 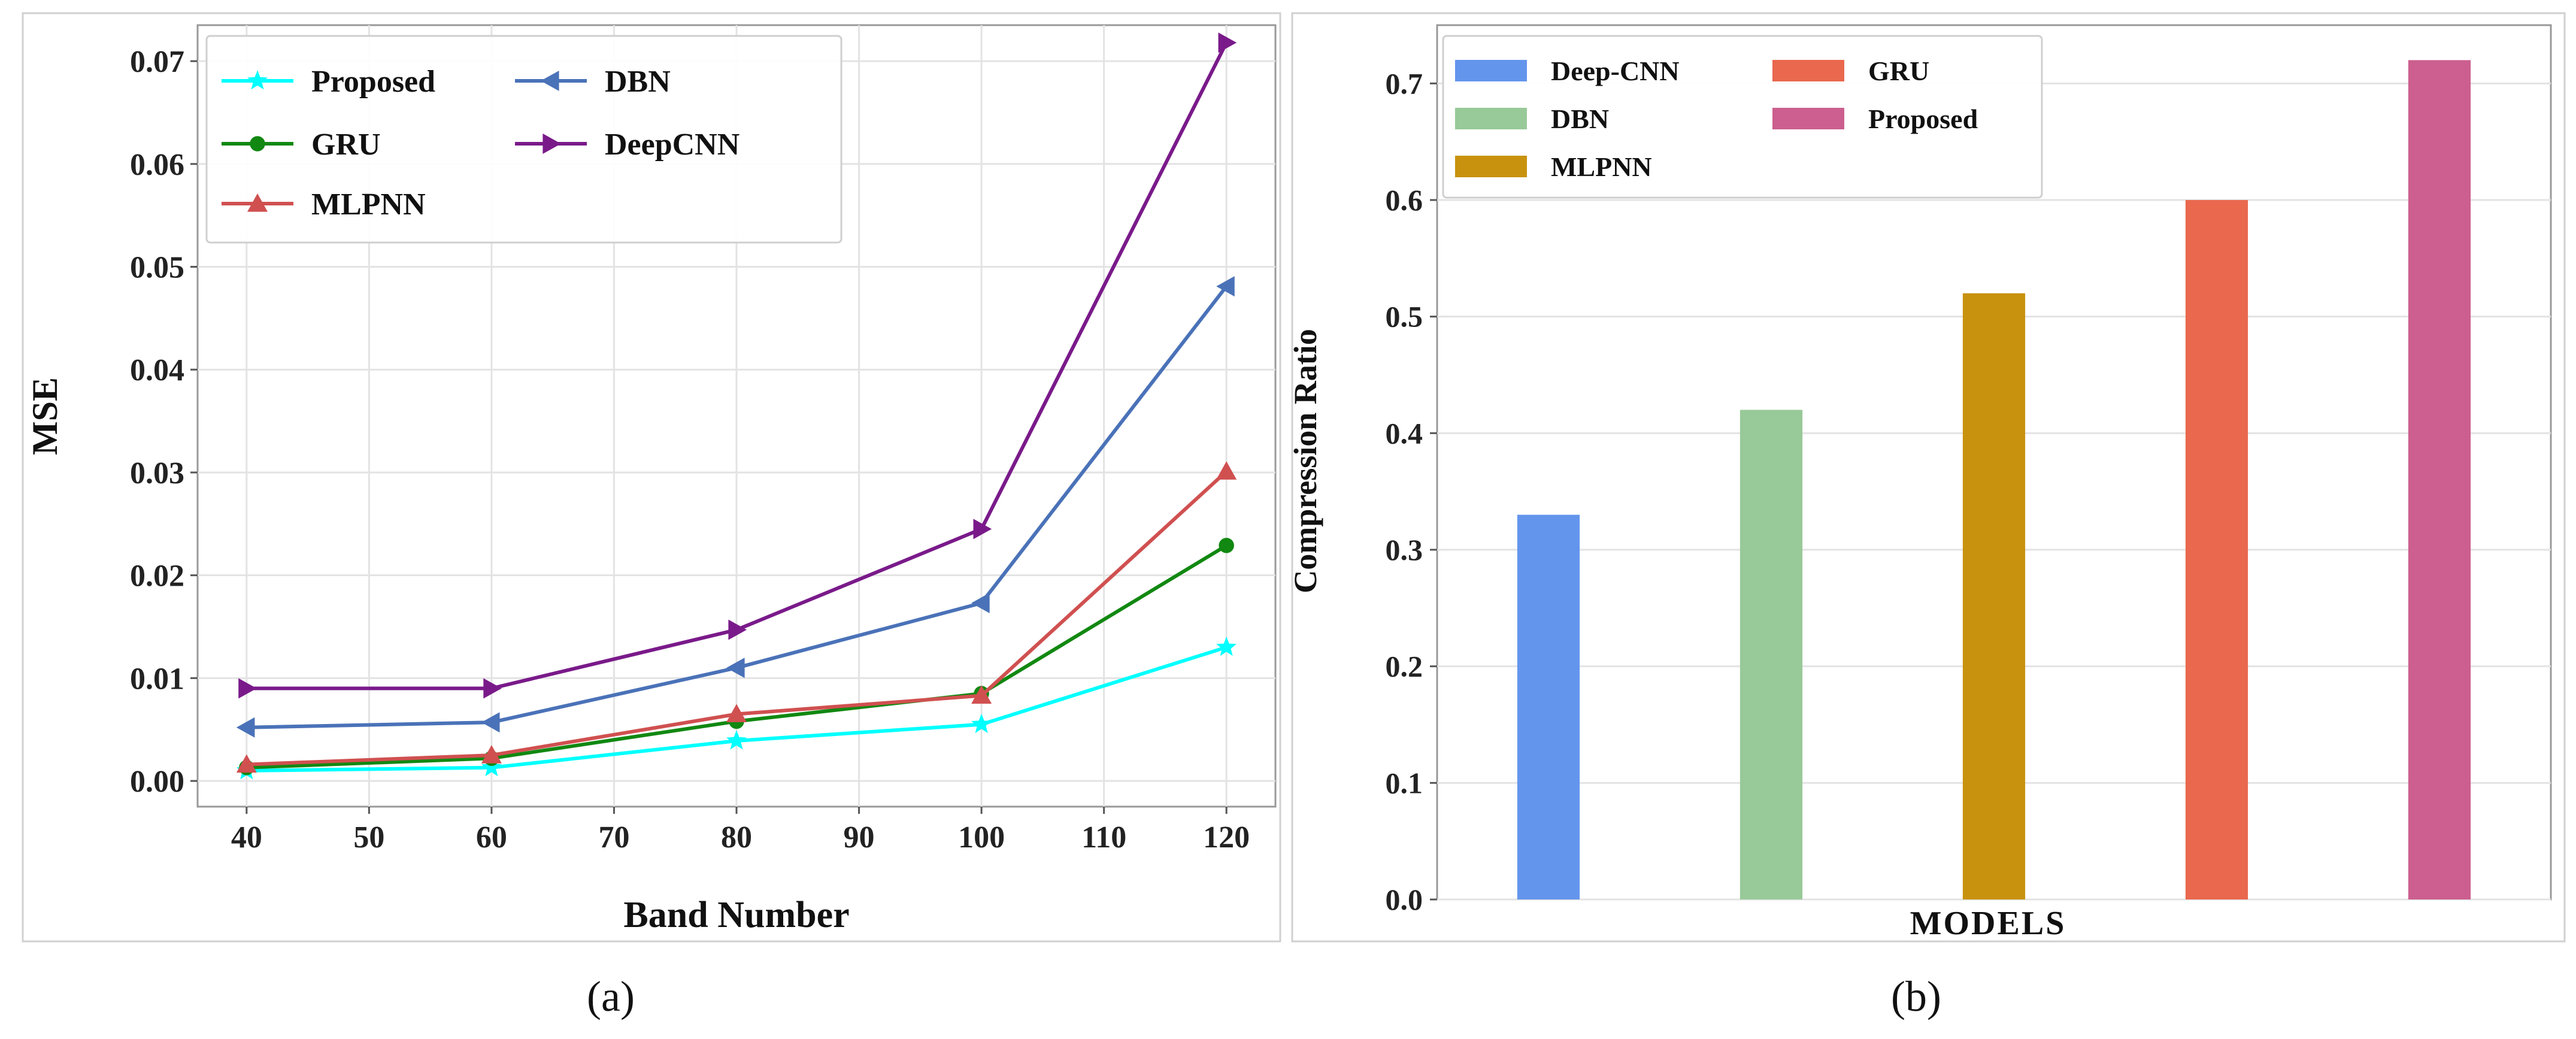 I want to click on panel-a-x-tick-label: 120, so click(x=1226, y=837).